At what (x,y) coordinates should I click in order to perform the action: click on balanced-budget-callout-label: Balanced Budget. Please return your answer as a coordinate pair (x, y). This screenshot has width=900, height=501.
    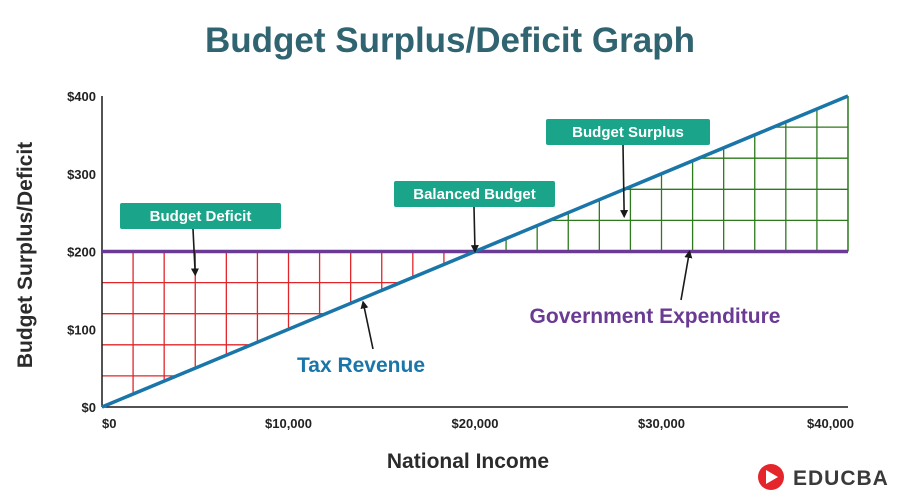
    Looking at the image, I should click on (474, 194).